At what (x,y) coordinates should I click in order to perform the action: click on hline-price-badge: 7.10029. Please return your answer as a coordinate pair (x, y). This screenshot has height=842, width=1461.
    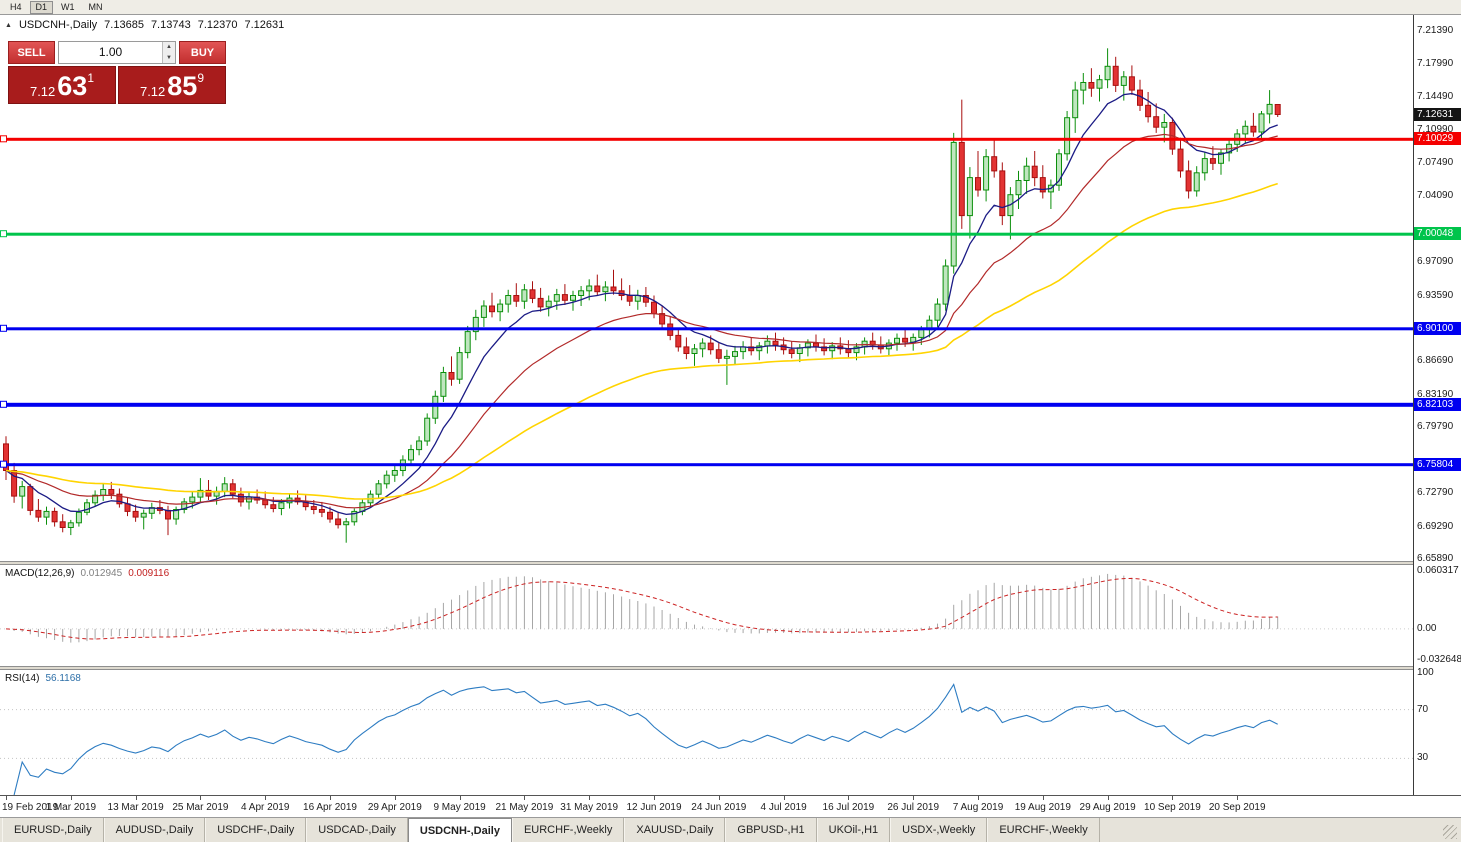
    Looking at the image, I should click on (1437, 139).